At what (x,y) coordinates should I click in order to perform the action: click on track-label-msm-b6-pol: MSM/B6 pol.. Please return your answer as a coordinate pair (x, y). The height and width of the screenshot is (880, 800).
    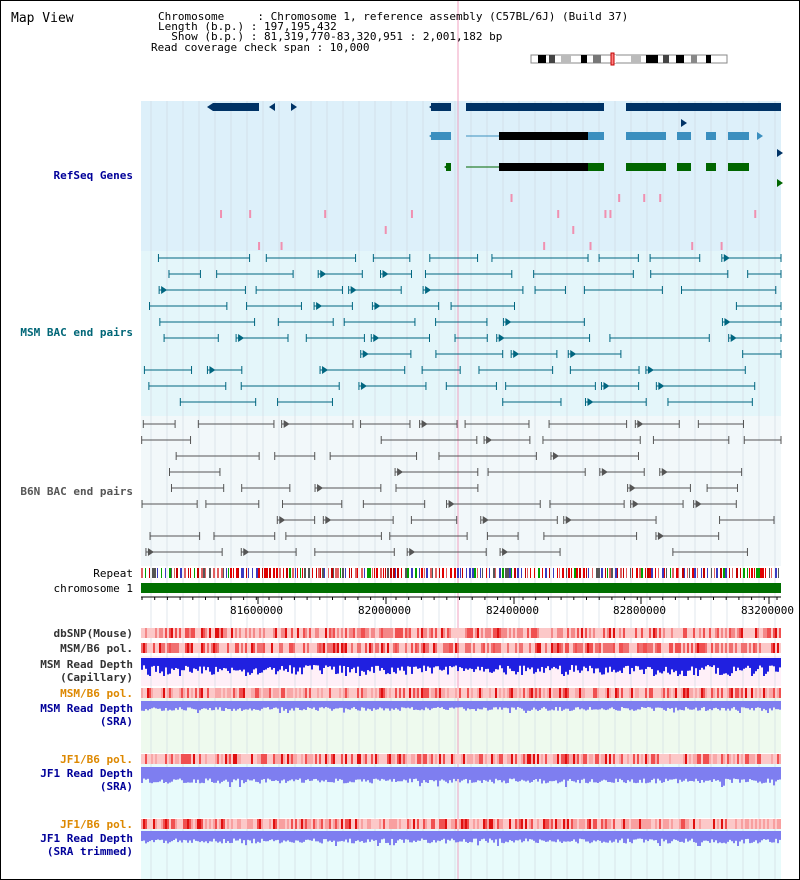
    Looking at the image, I should click on (96, 648).